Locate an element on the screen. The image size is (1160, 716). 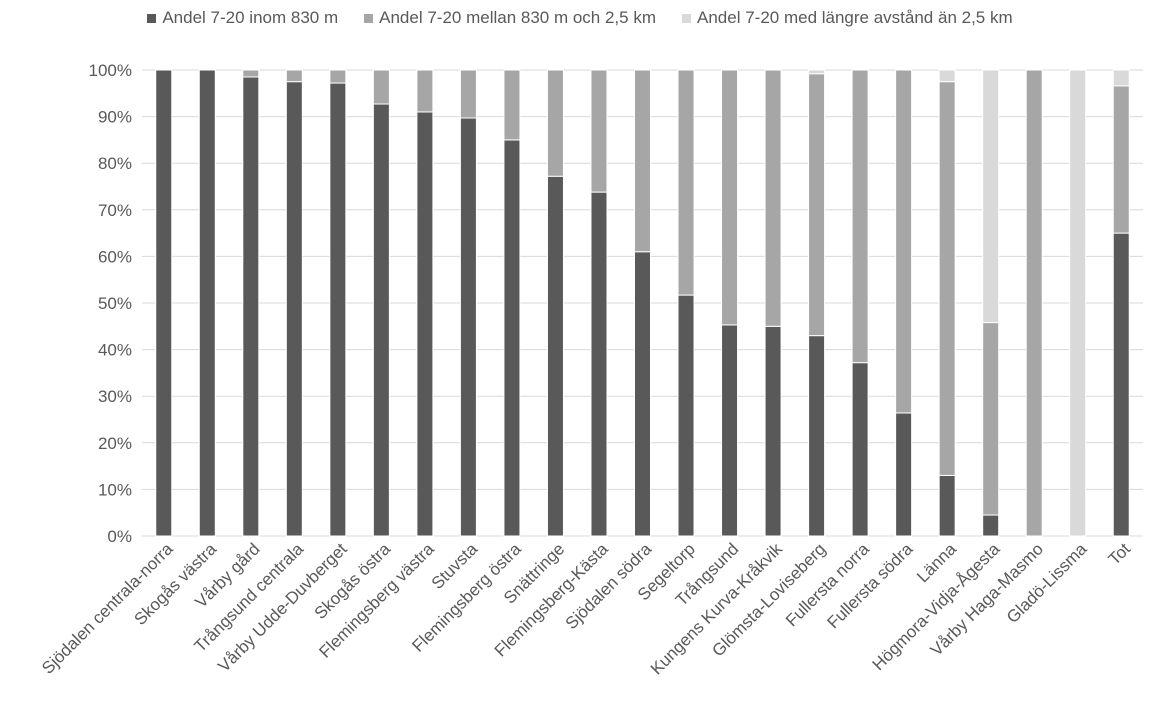
y-tick-label-5: 50% is located at coordinates (115, 303).